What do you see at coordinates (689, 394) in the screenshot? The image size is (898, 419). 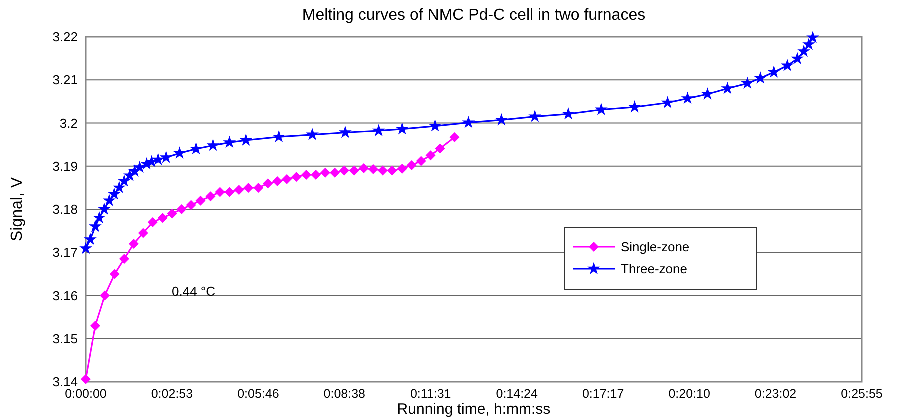 I see `x-tick-label: 0:20:10` at bounding box center [689, 394].